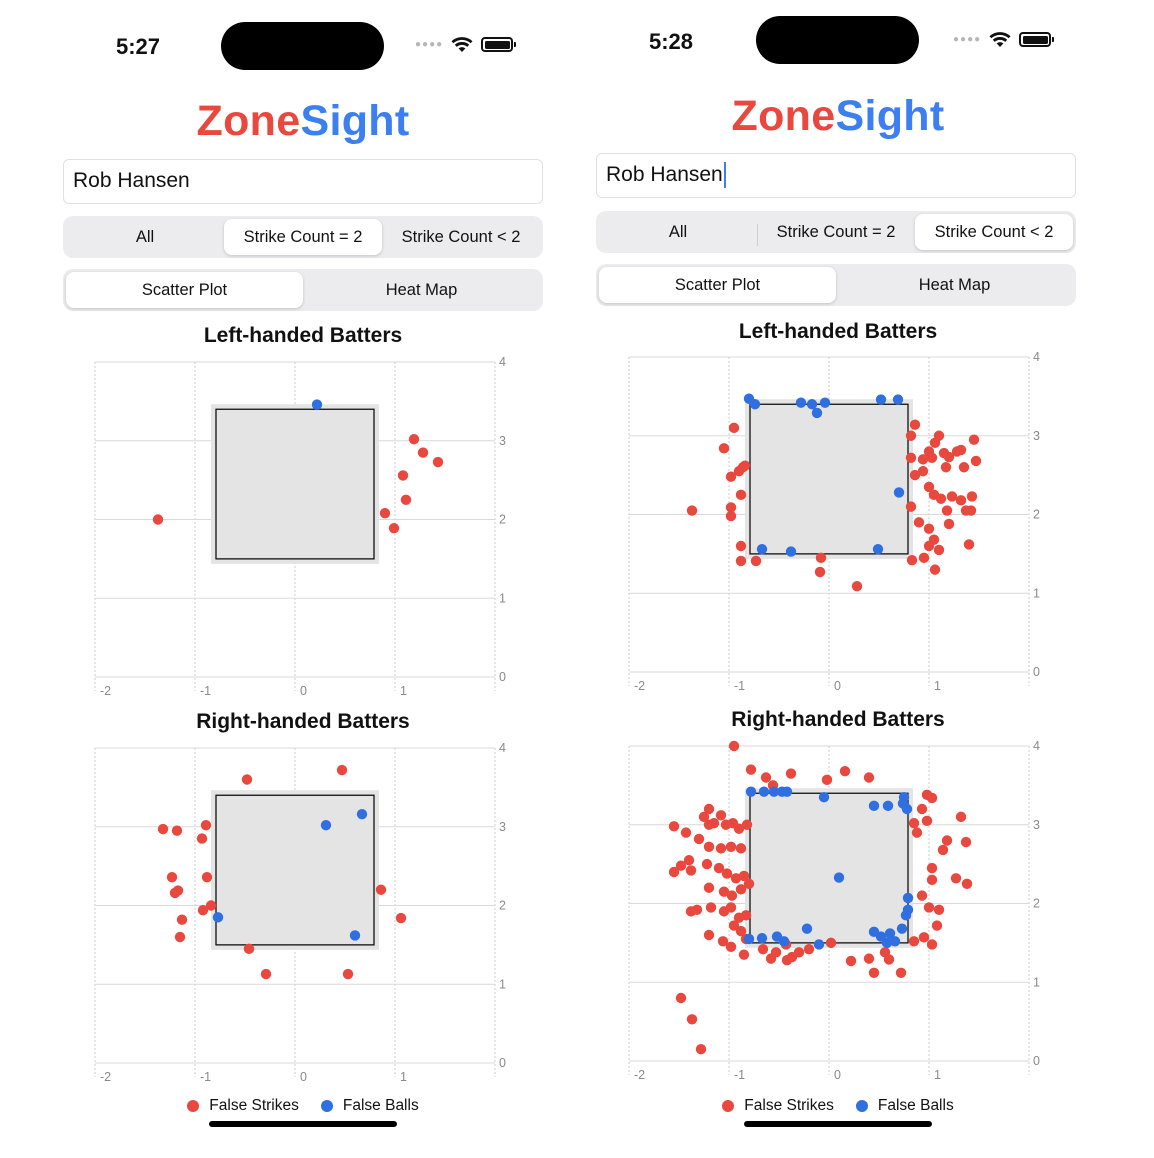 The image size is (1154, 1158). Describe the element at coordinates (838, 331) in the screenshot. I see `chart-title-left-handed: Left-handed Batters` at that location.